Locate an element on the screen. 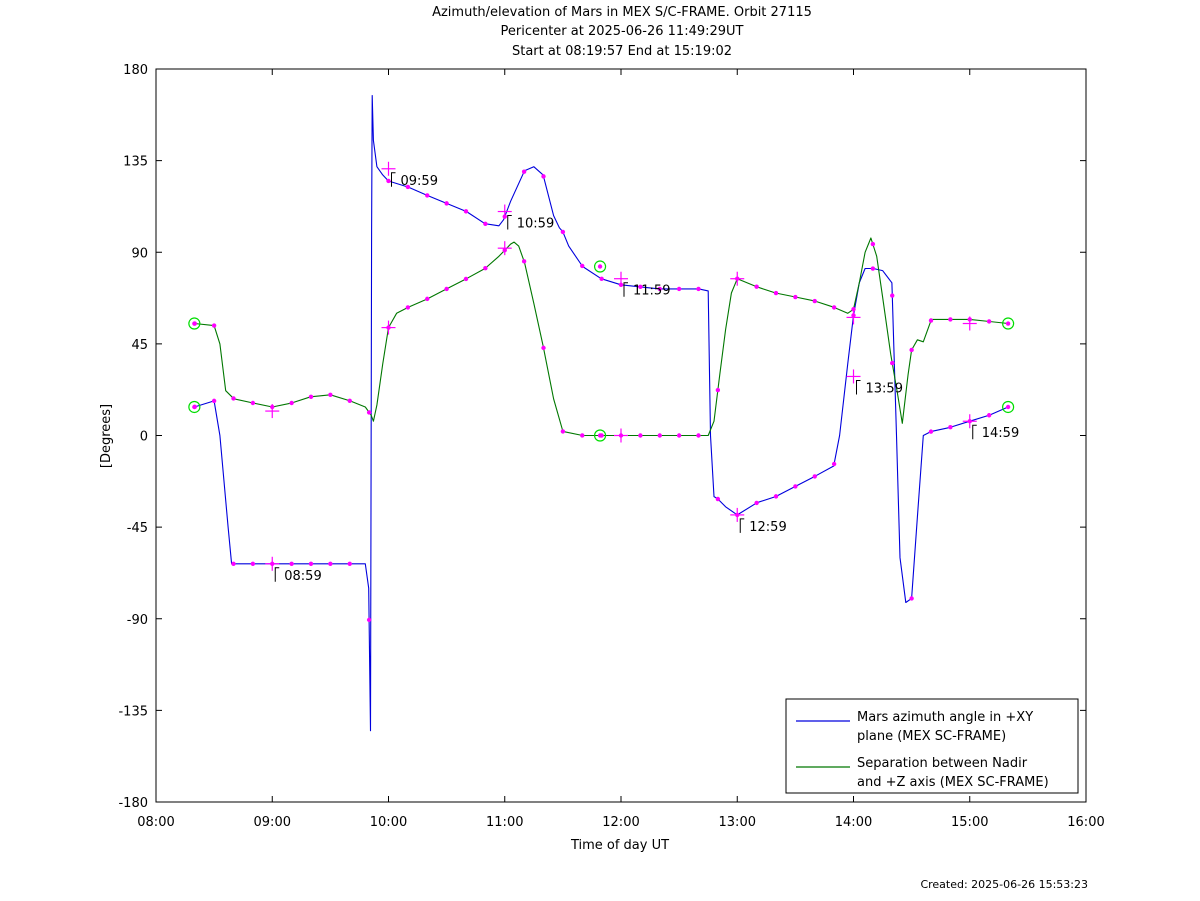 The height and width of the screenshot is (901, 1200). y-tick-label: 0 is located at coordinates (144, 437).